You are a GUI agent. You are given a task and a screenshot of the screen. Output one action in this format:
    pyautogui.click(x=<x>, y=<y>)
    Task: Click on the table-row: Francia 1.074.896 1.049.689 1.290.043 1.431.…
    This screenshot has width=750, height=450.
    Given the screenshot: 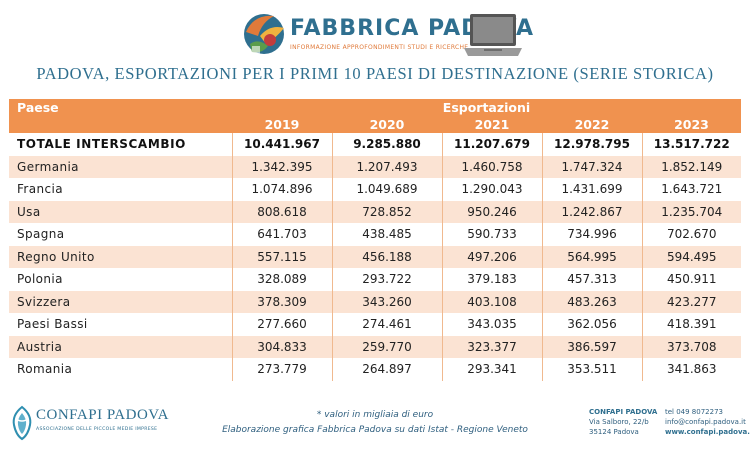 What is the action you would take?
    pyautogui.click(x=375, y=189)
    